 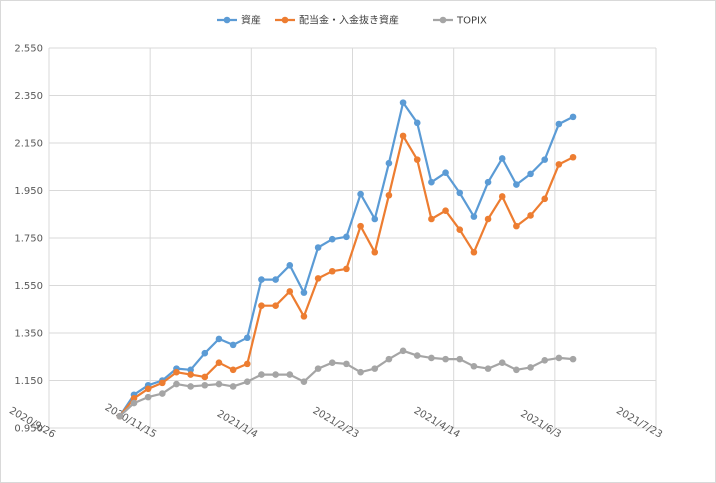 I want to click on legend-label: TOPIX, so click(x=471, y=21).